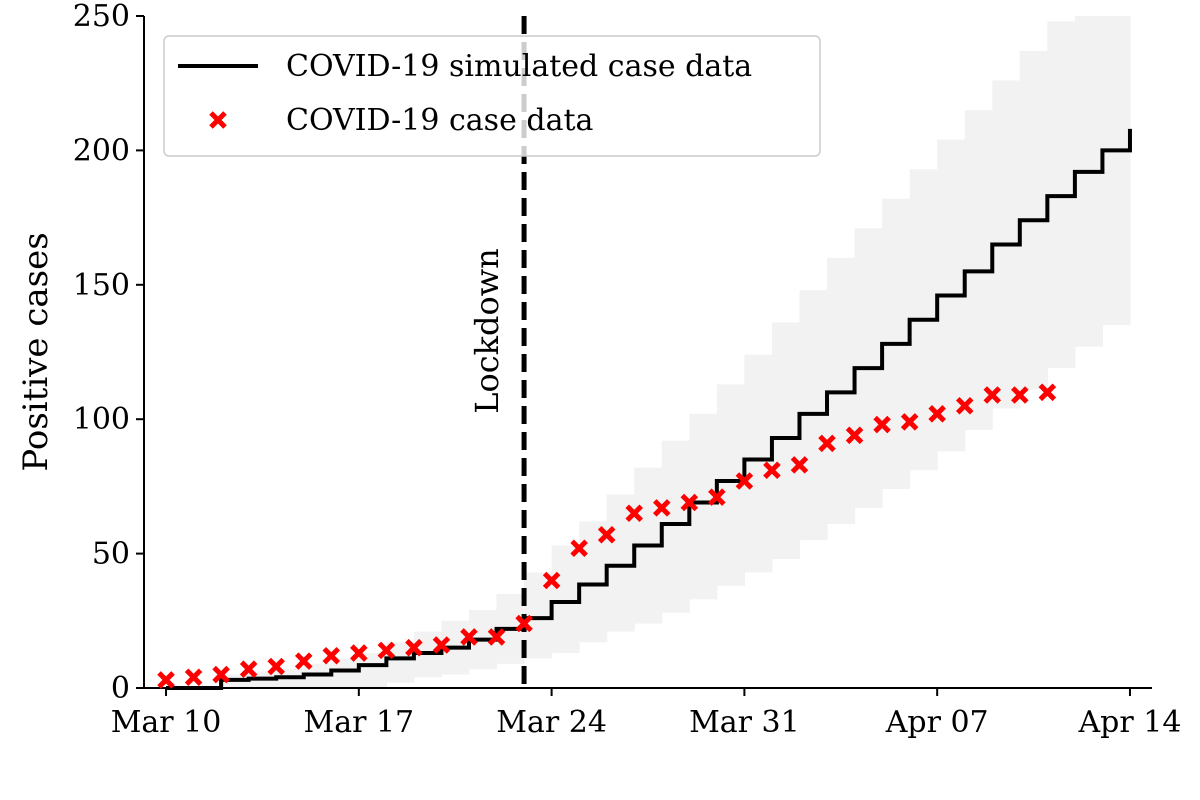  I want to click on y-tick-label: 0, so click(120, 688).